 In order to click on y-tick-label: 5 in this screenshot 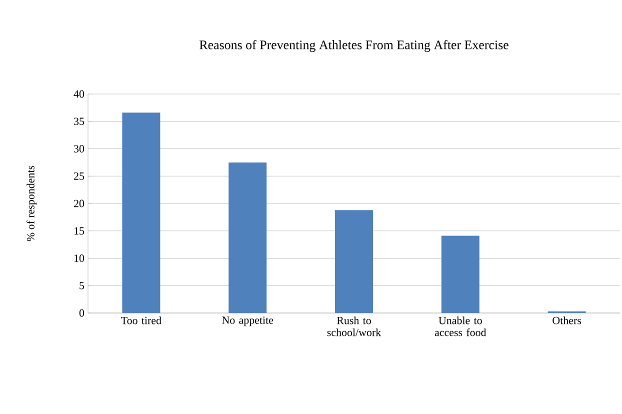, I will do `click(82, 286)`.